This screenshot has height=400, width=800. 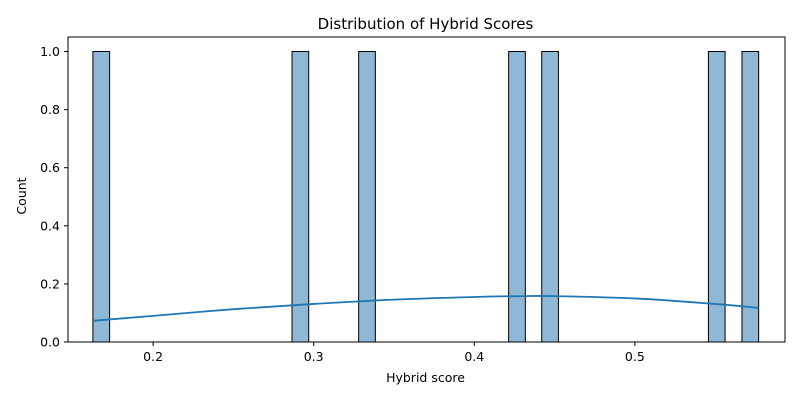 What do you see at coordinates (426, 24) in the screenshot?
I see `chart-title: Distribution of Hybrid Scores` at bounding box center [426, 24].